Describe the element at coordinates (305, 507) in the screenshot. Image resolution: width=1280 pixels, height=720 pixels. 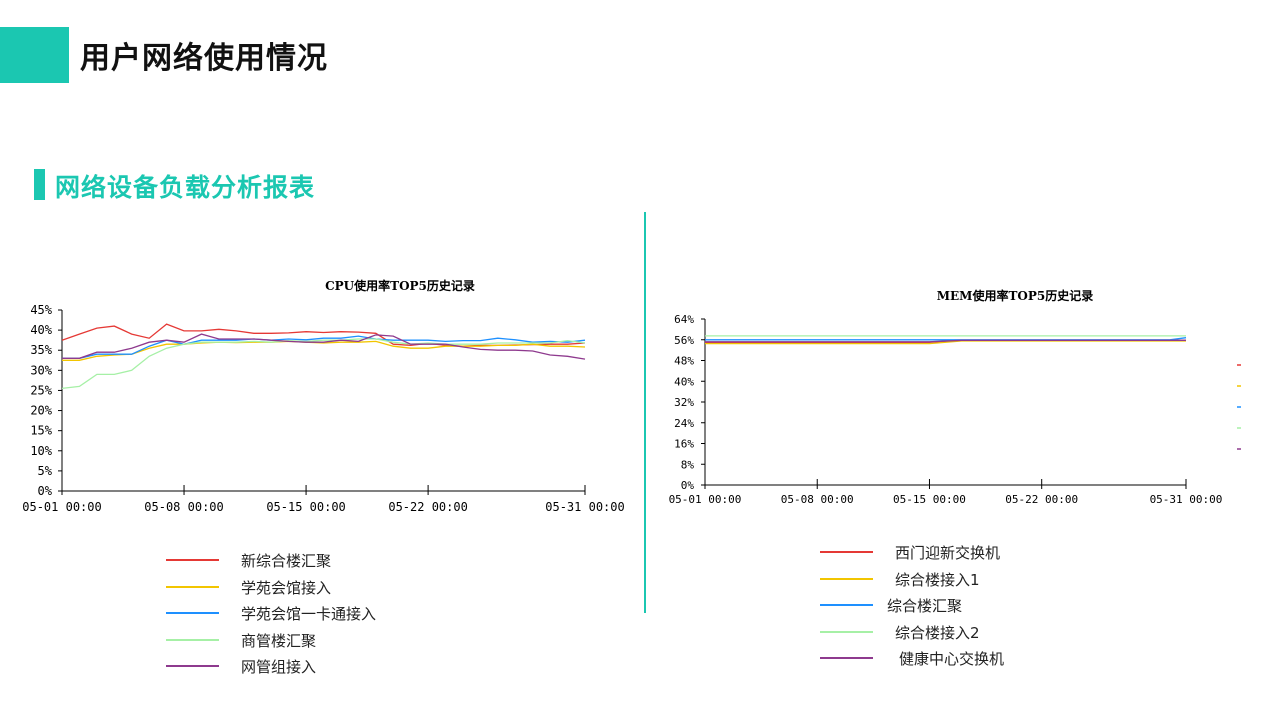
I see `cpu-x-tick-label: 05-15 00:00` at that location.